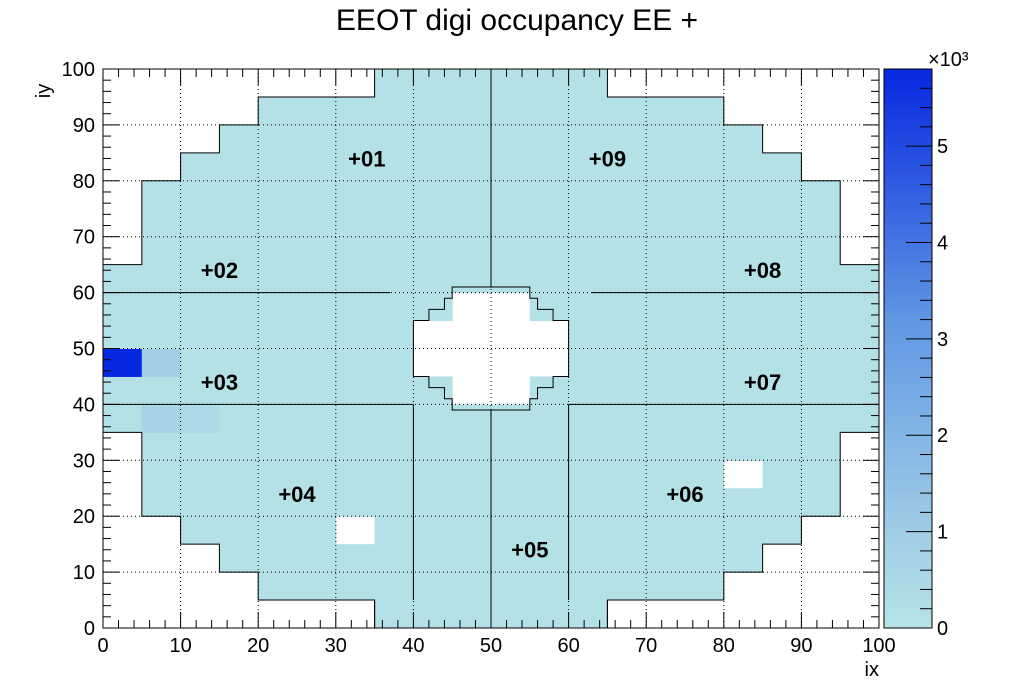 The height and width of the screenshot is (698, 1034). What do you see at coordinates (942, 533) in the screenshot?
I see `colorbar-tick-label: 1` at bounding box center [942, 533].